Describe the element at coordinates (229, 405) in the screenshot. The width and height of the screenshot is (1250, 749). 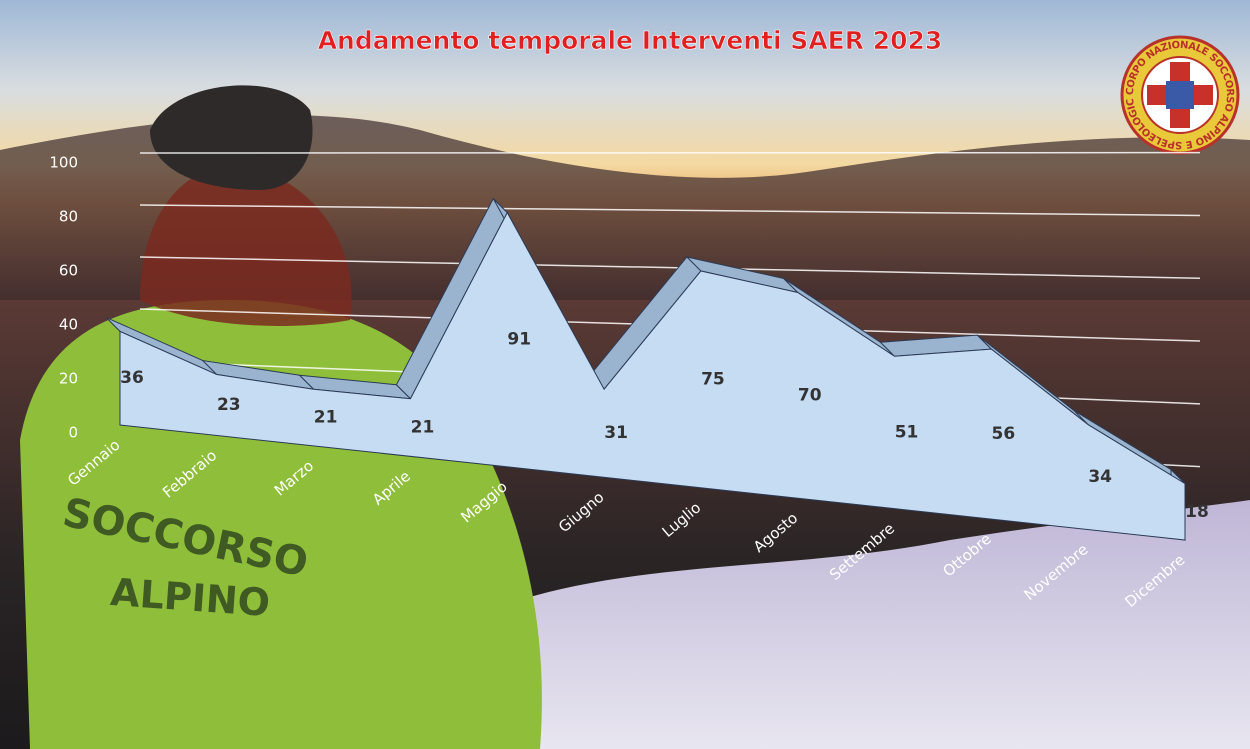
I see `data-label: 23` at that location.